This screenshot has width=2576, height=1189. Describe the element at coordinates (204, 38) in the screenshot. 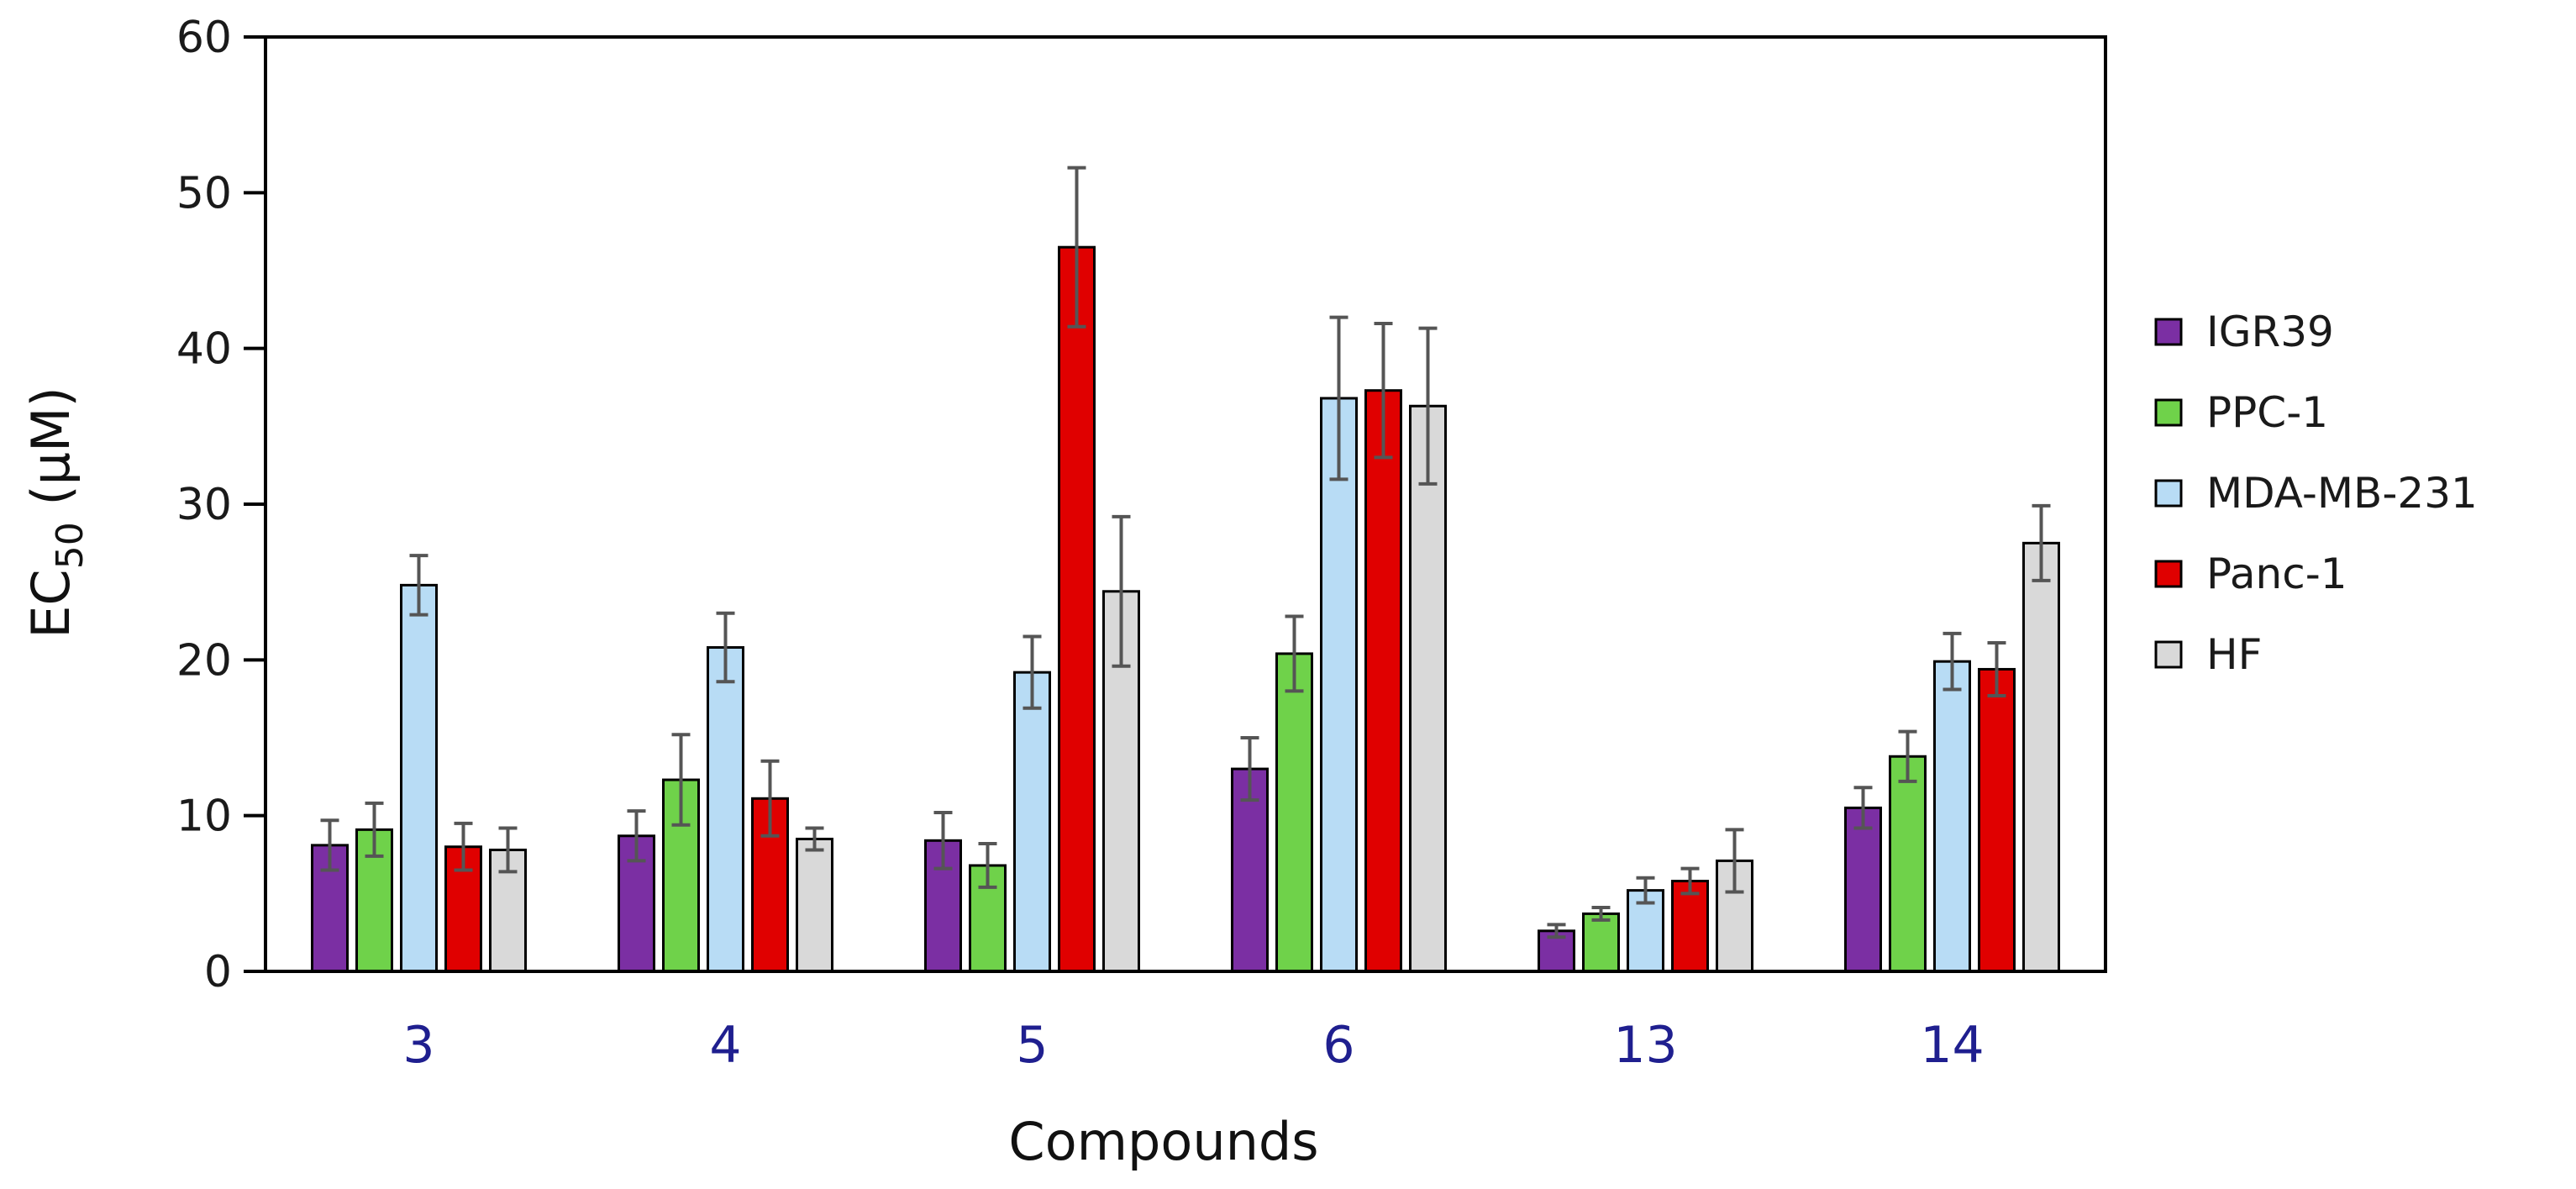

I see `y-tick-label: 60` at that location.